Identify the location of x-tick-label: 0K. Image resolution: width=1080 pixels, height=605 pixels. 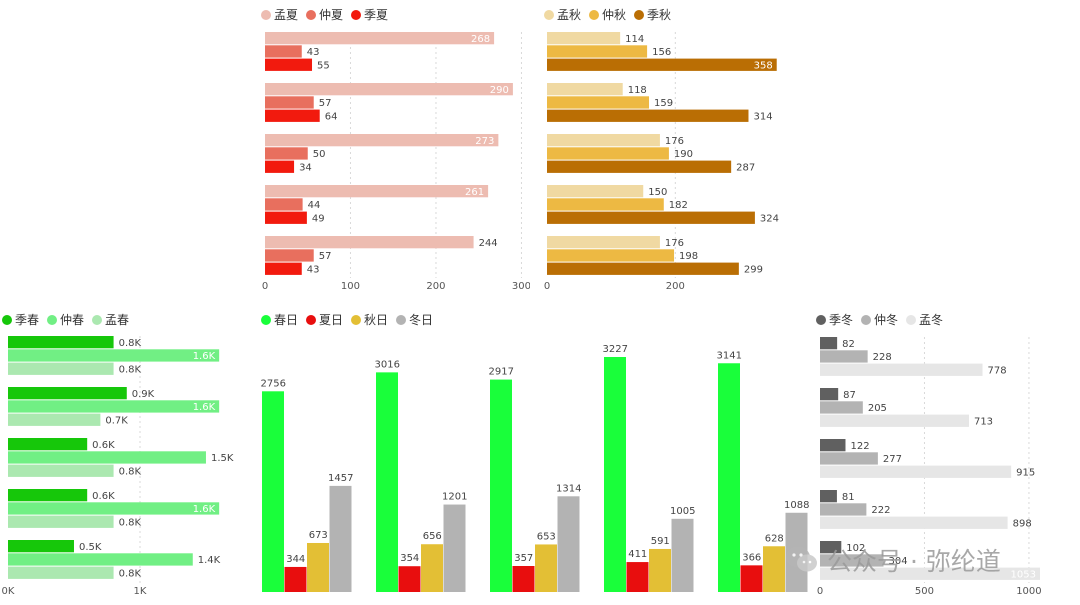
(8, 591).